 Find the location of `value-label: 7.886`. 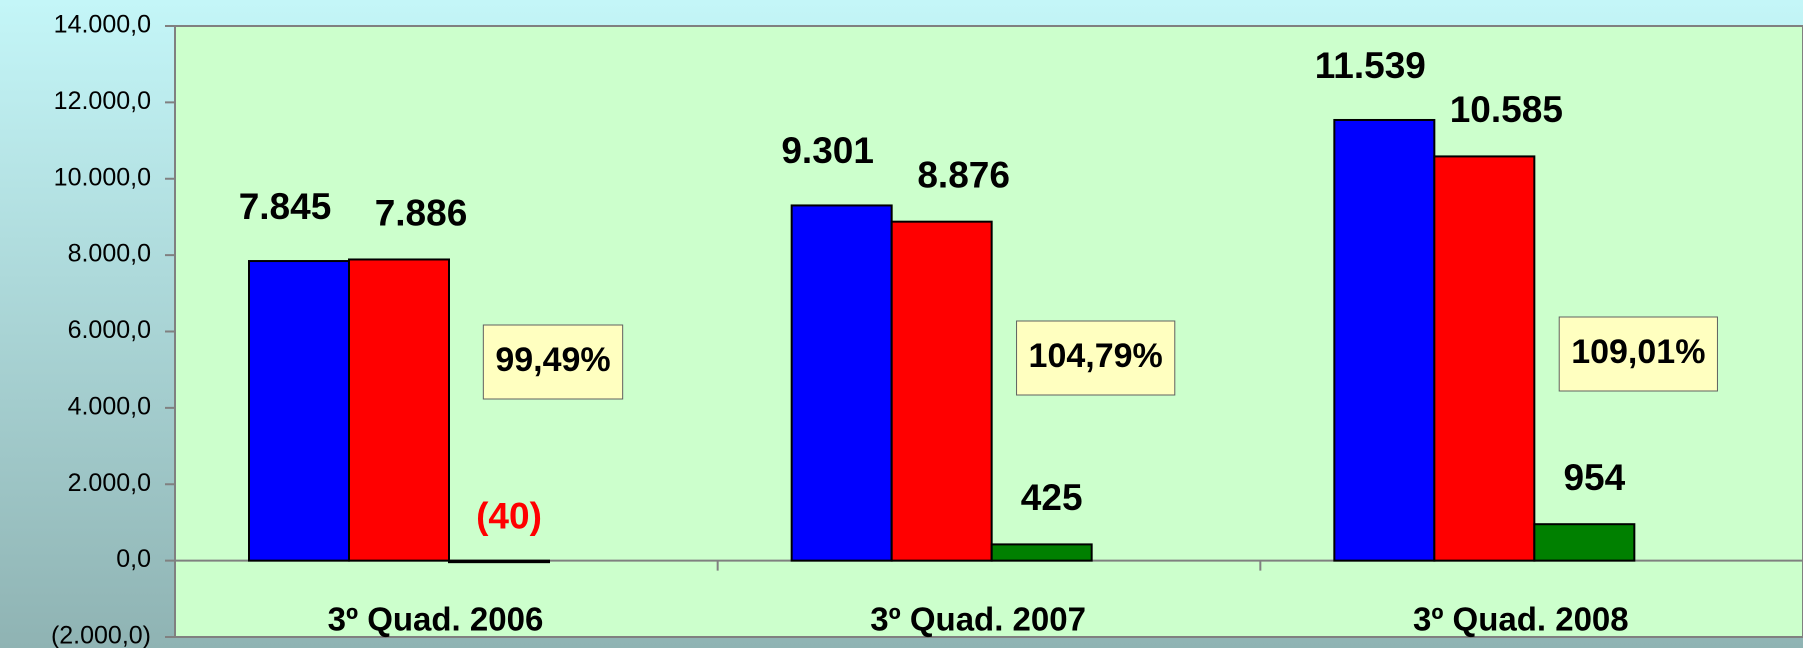

value-label: 7.886 is located at coordinates (421, 212).